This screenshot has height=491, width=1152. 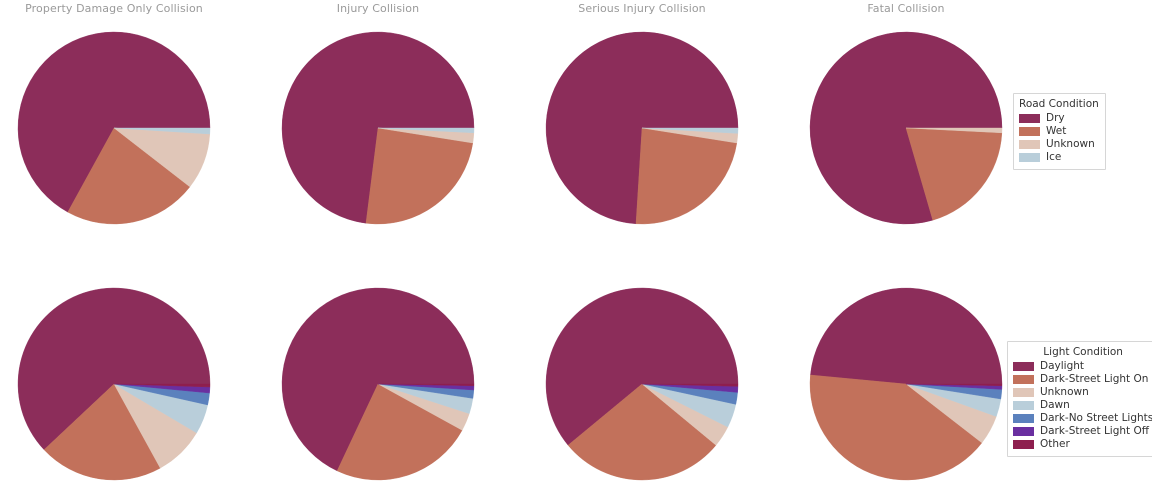 I want to click on facet-title-serious-injury-collision: Serious Injury Collision, so click(x=642, y=8).